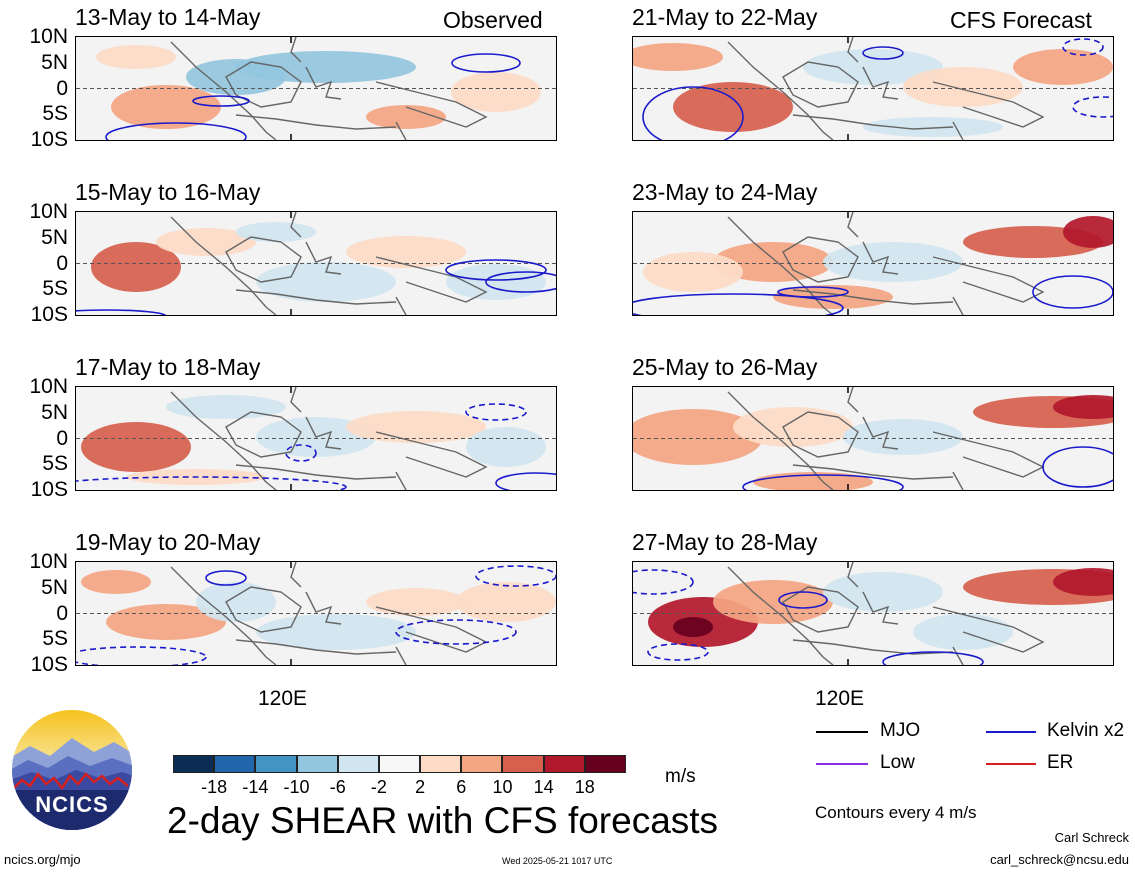  Describe the element at coordinates (54, 237) in the screenshot. I see `y-tick-label: 5N` at that location.